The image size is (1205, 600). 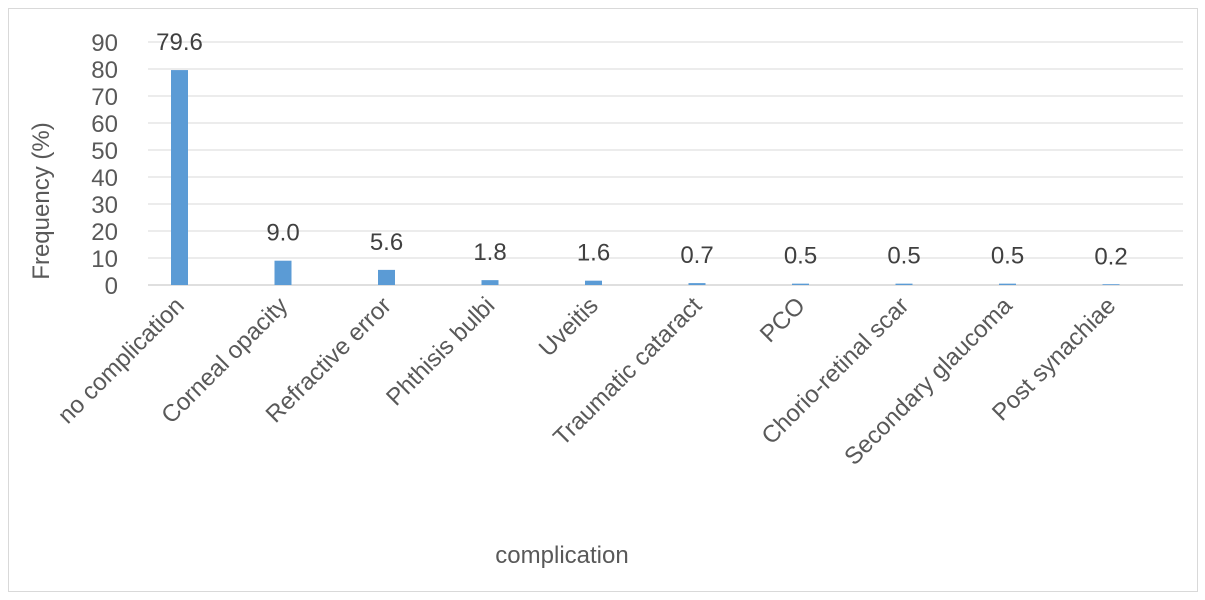 What do you see at coordinates (386, 277) in the screenshot?
I see `bar-refractive-error` at bounding box center [386, 277].